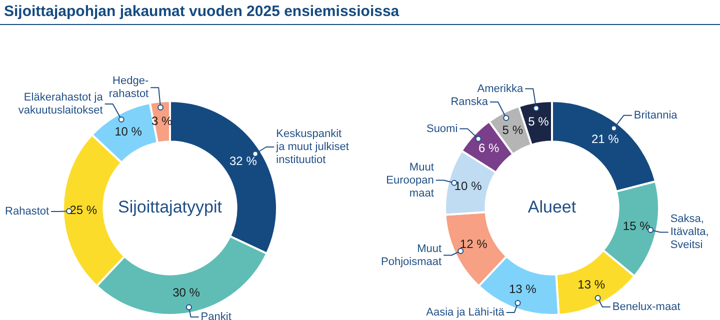  Describe the element at coordinates (411, 255) in the screenshot. I see `slice-label: Muut Pohjoismaat` at that location.